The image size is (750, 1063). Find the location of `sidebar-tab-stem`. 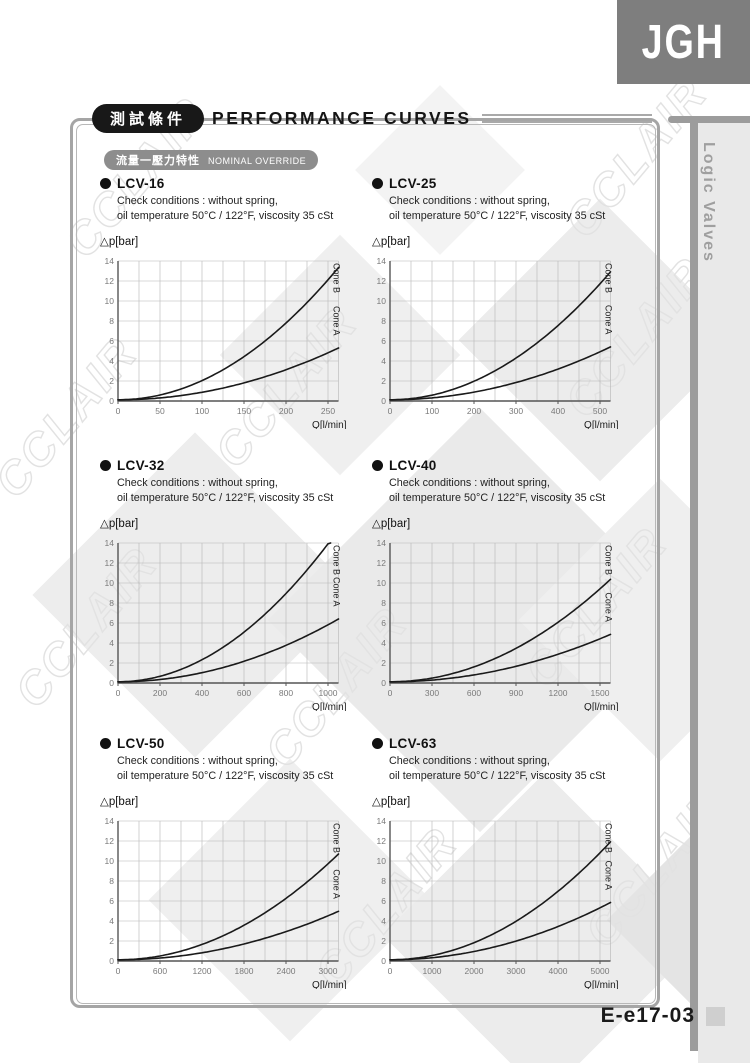

sidebar-tab-stem is located at coordinates (694, 583).